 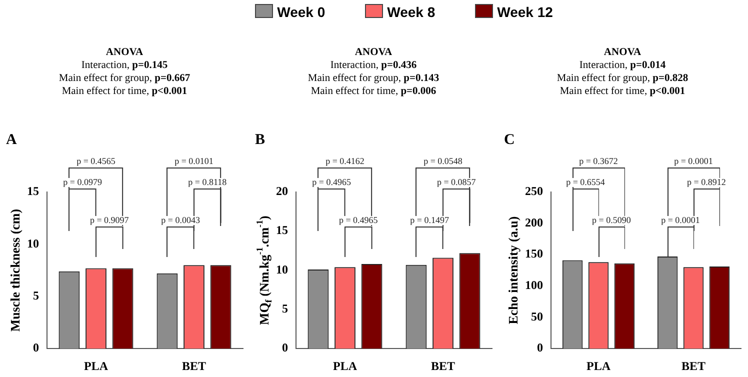 I want to click on text: p = 0.6554, so click(x=585, y=182).